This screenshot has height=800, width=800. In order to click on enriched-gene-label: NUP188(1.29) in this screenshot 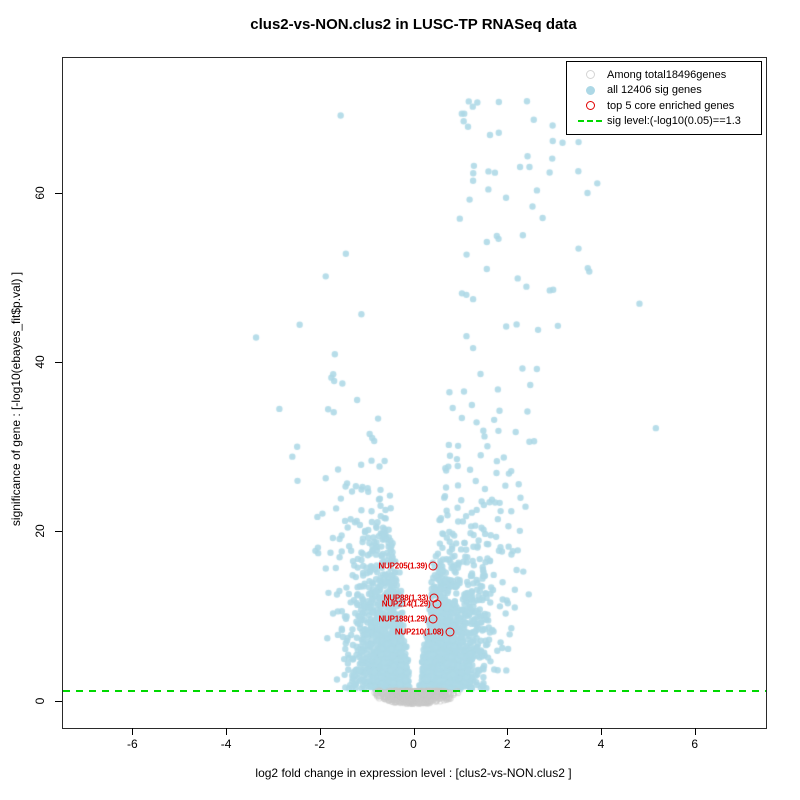, I will do `click(403, 619)`.